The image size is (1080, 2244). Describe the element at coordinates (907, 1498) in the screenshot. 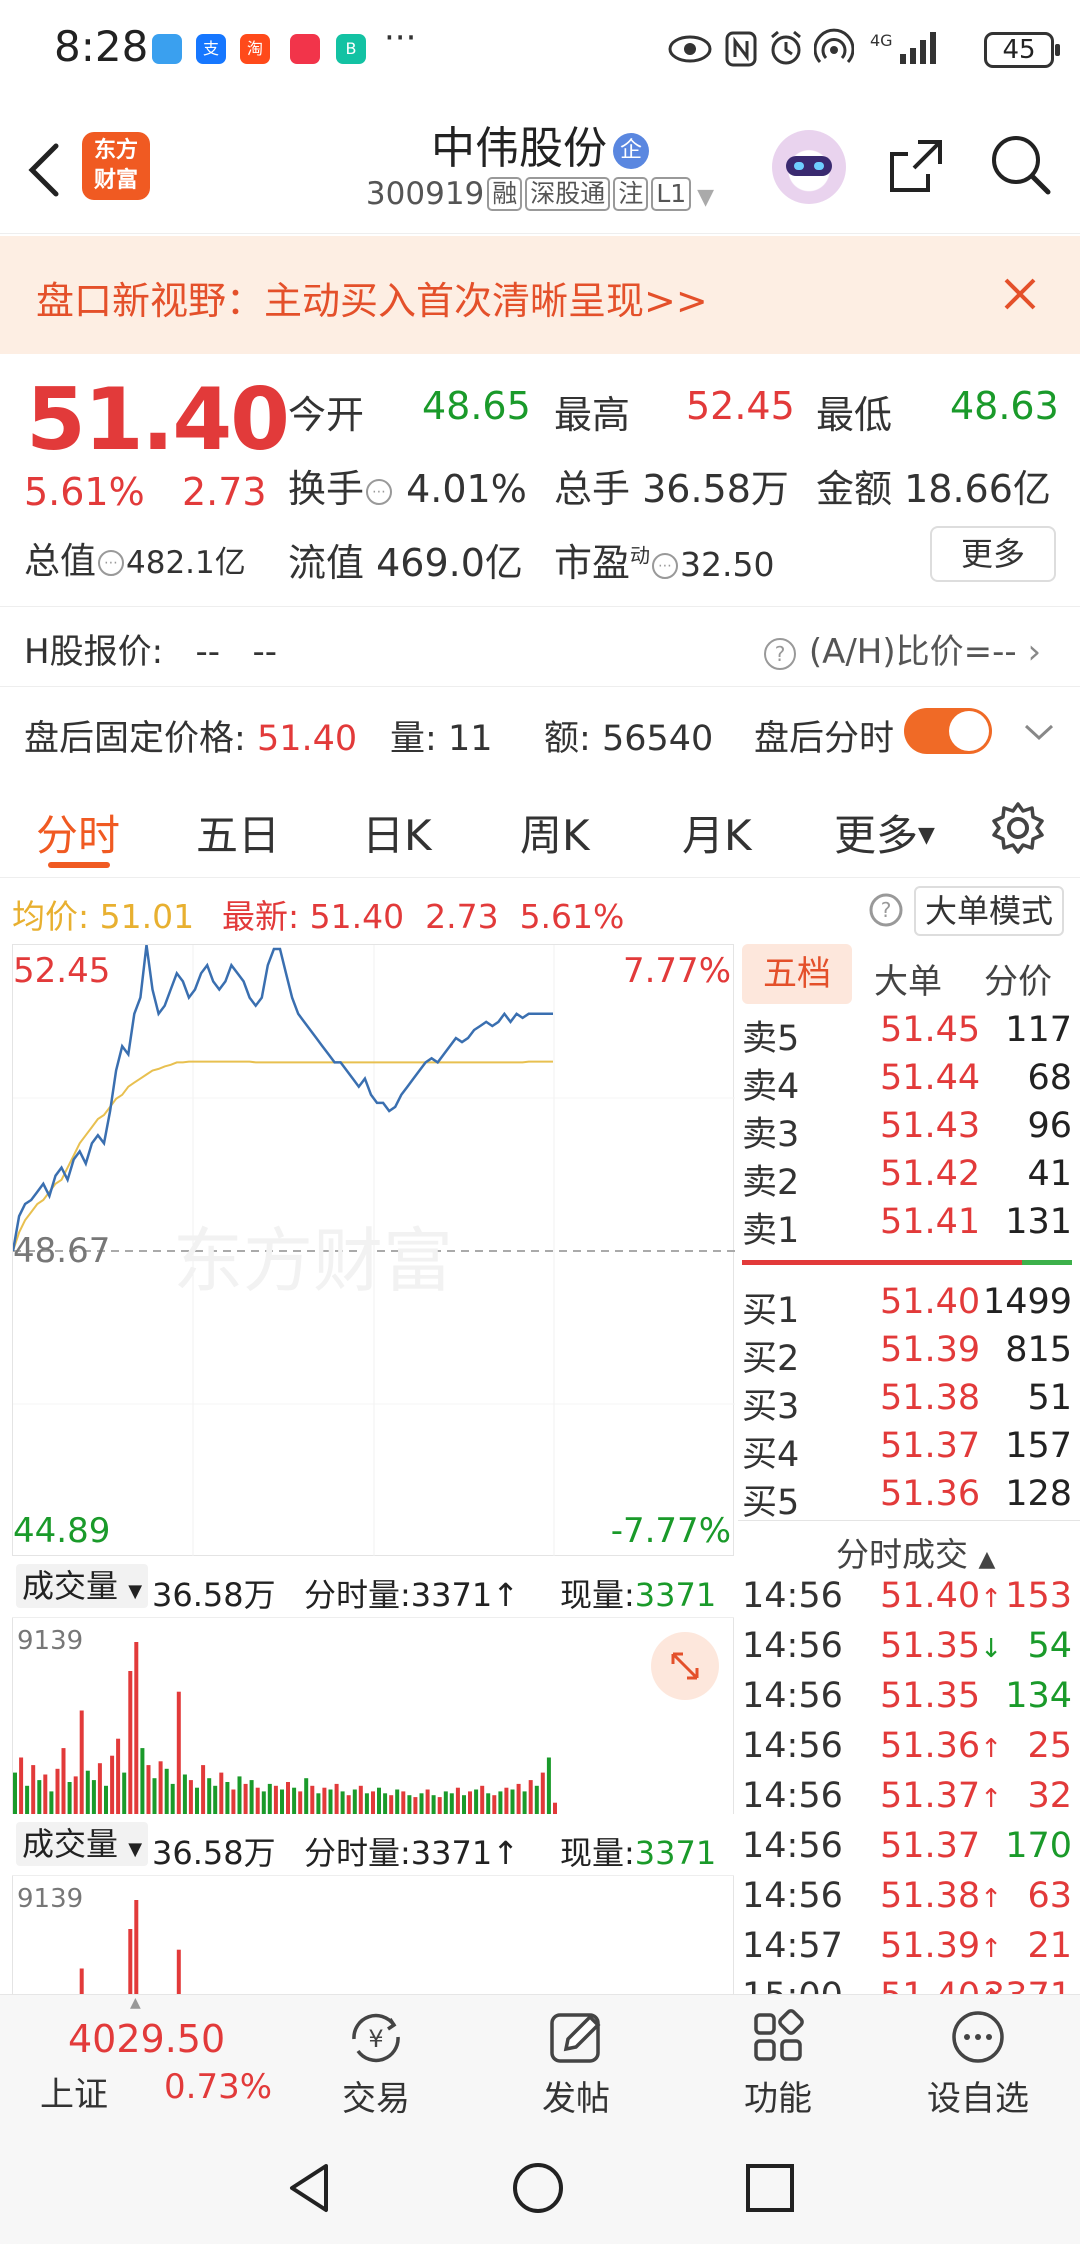

I see `buy-row: 买5 51.36 128` at that location.